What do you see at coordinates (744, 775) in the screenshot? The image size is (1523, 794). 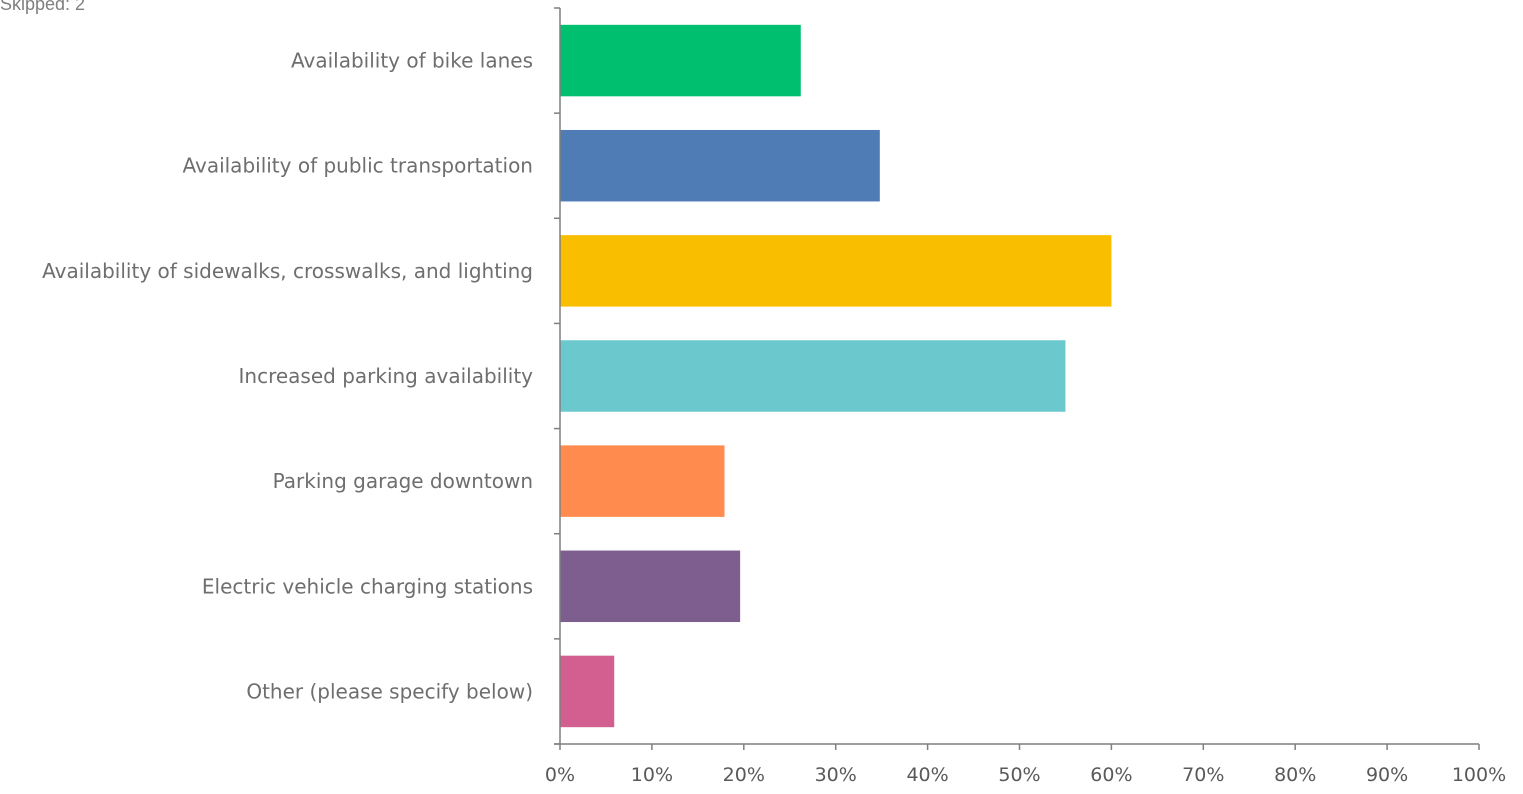 I see `x-tick-label-2: 20%` at bounding box center [744, 775].